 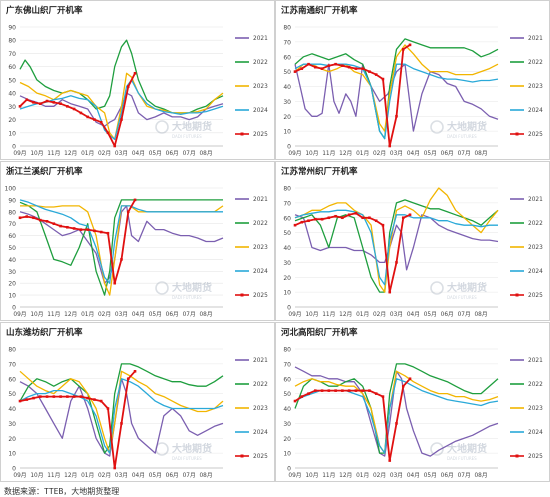 I want to click on legend-label: 2021, so click(x=535, y=39).